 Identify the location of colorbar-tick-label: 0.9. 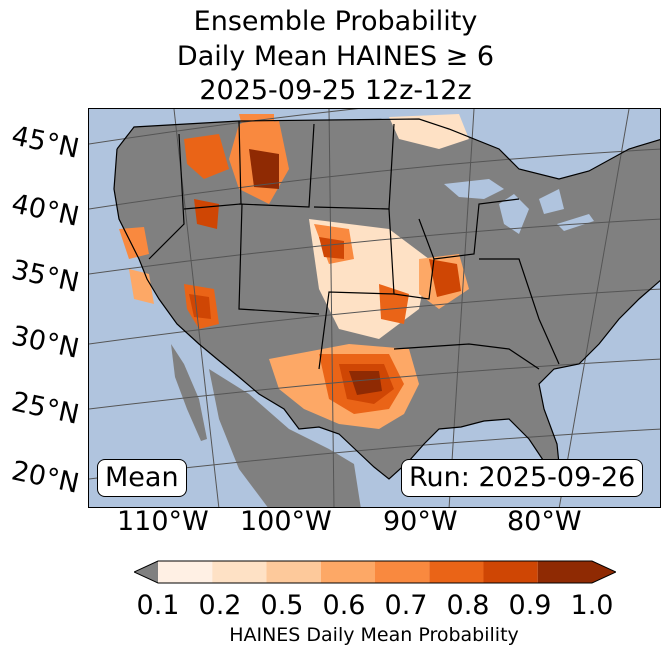
(530, 605).